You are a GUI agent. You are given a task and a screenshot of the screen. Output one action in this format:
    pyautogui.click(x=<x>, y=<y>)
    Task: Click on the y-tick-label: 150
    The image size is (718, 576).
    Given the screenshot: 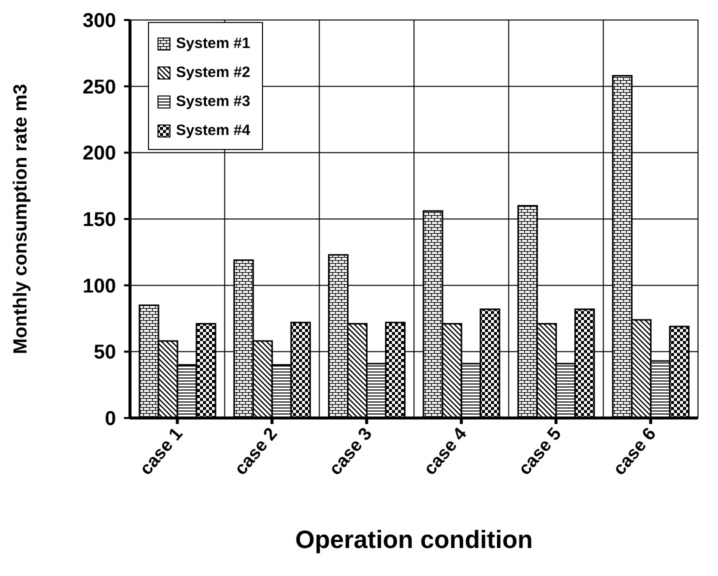 What is the action you would take?
    pyautogui.click(x=99, y=220)
    